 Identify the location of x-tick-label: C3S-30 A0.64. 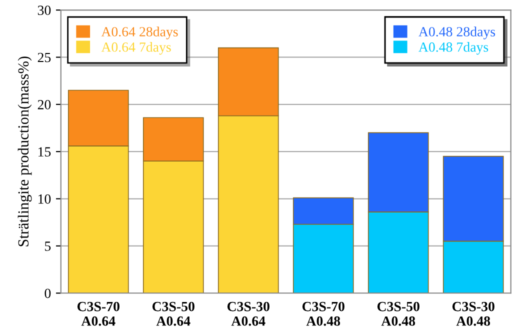
(248, 314).